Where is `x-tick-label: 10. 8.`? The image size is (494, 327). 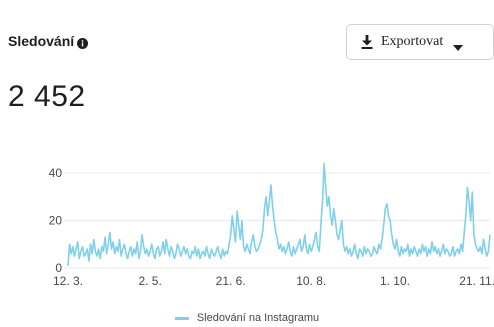
x-tick-label: 10. 8. is located at coordinates (311, 281).